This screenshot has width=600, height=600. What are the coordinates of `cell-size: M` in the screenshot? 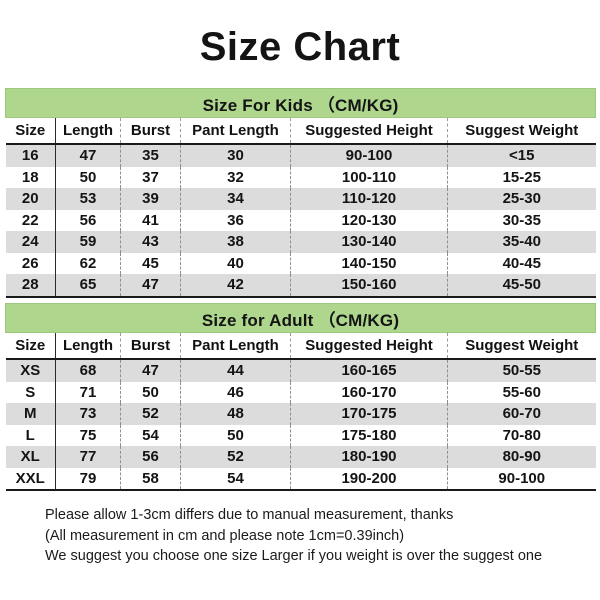 It's located at (30, 414).